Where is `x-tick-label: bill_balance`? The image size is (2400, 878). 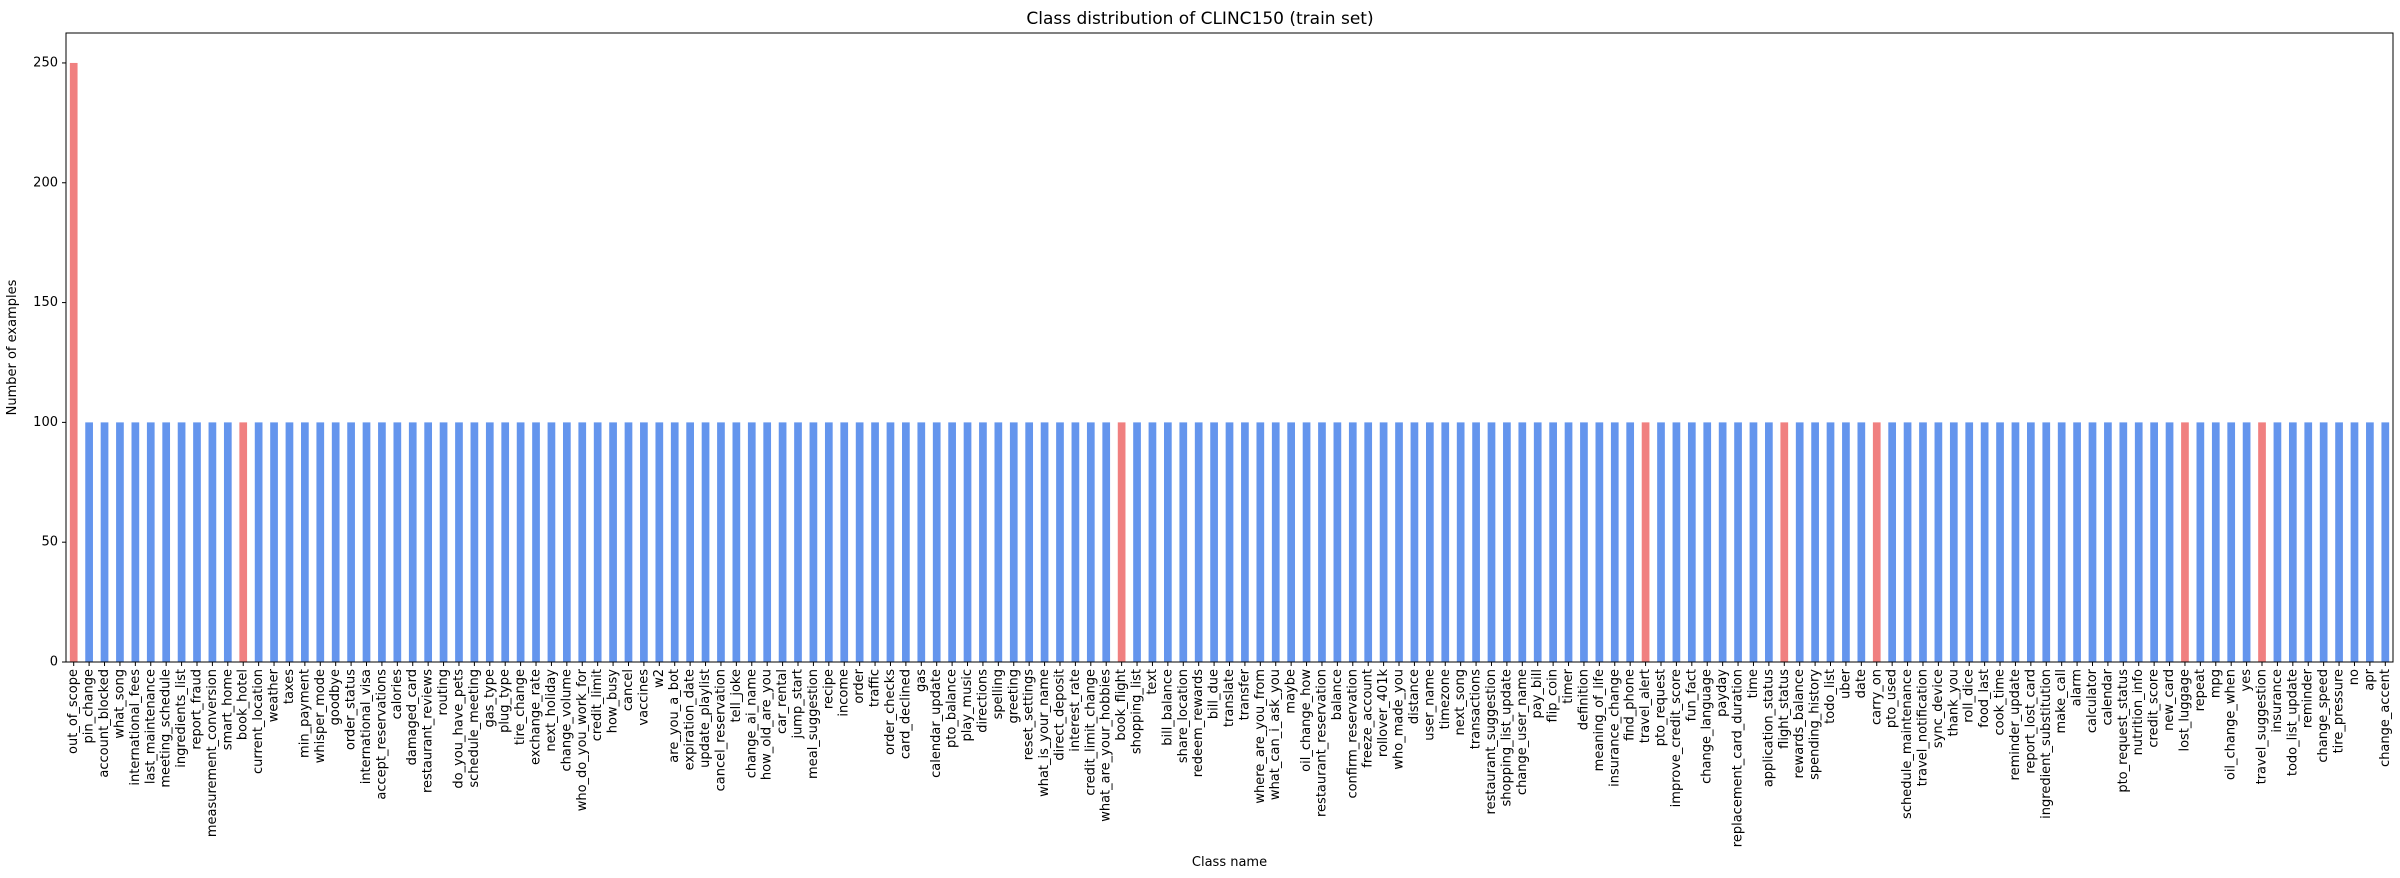
x-tick-label: bill_balance is located at coordinates (1167, 707).